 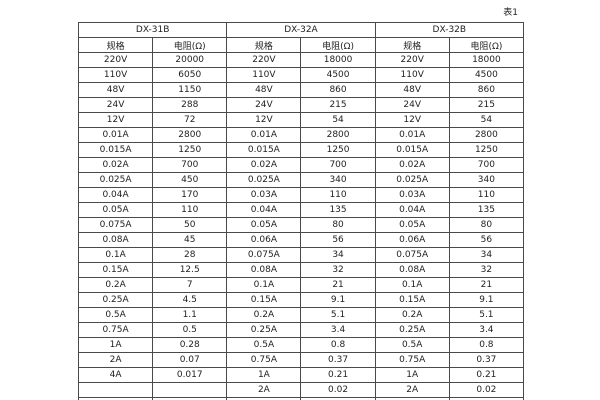 I want to click on table-row: 0.75A 0.5 0.25A 3.4 0.25A 3.4, so click(x=301, y=330).